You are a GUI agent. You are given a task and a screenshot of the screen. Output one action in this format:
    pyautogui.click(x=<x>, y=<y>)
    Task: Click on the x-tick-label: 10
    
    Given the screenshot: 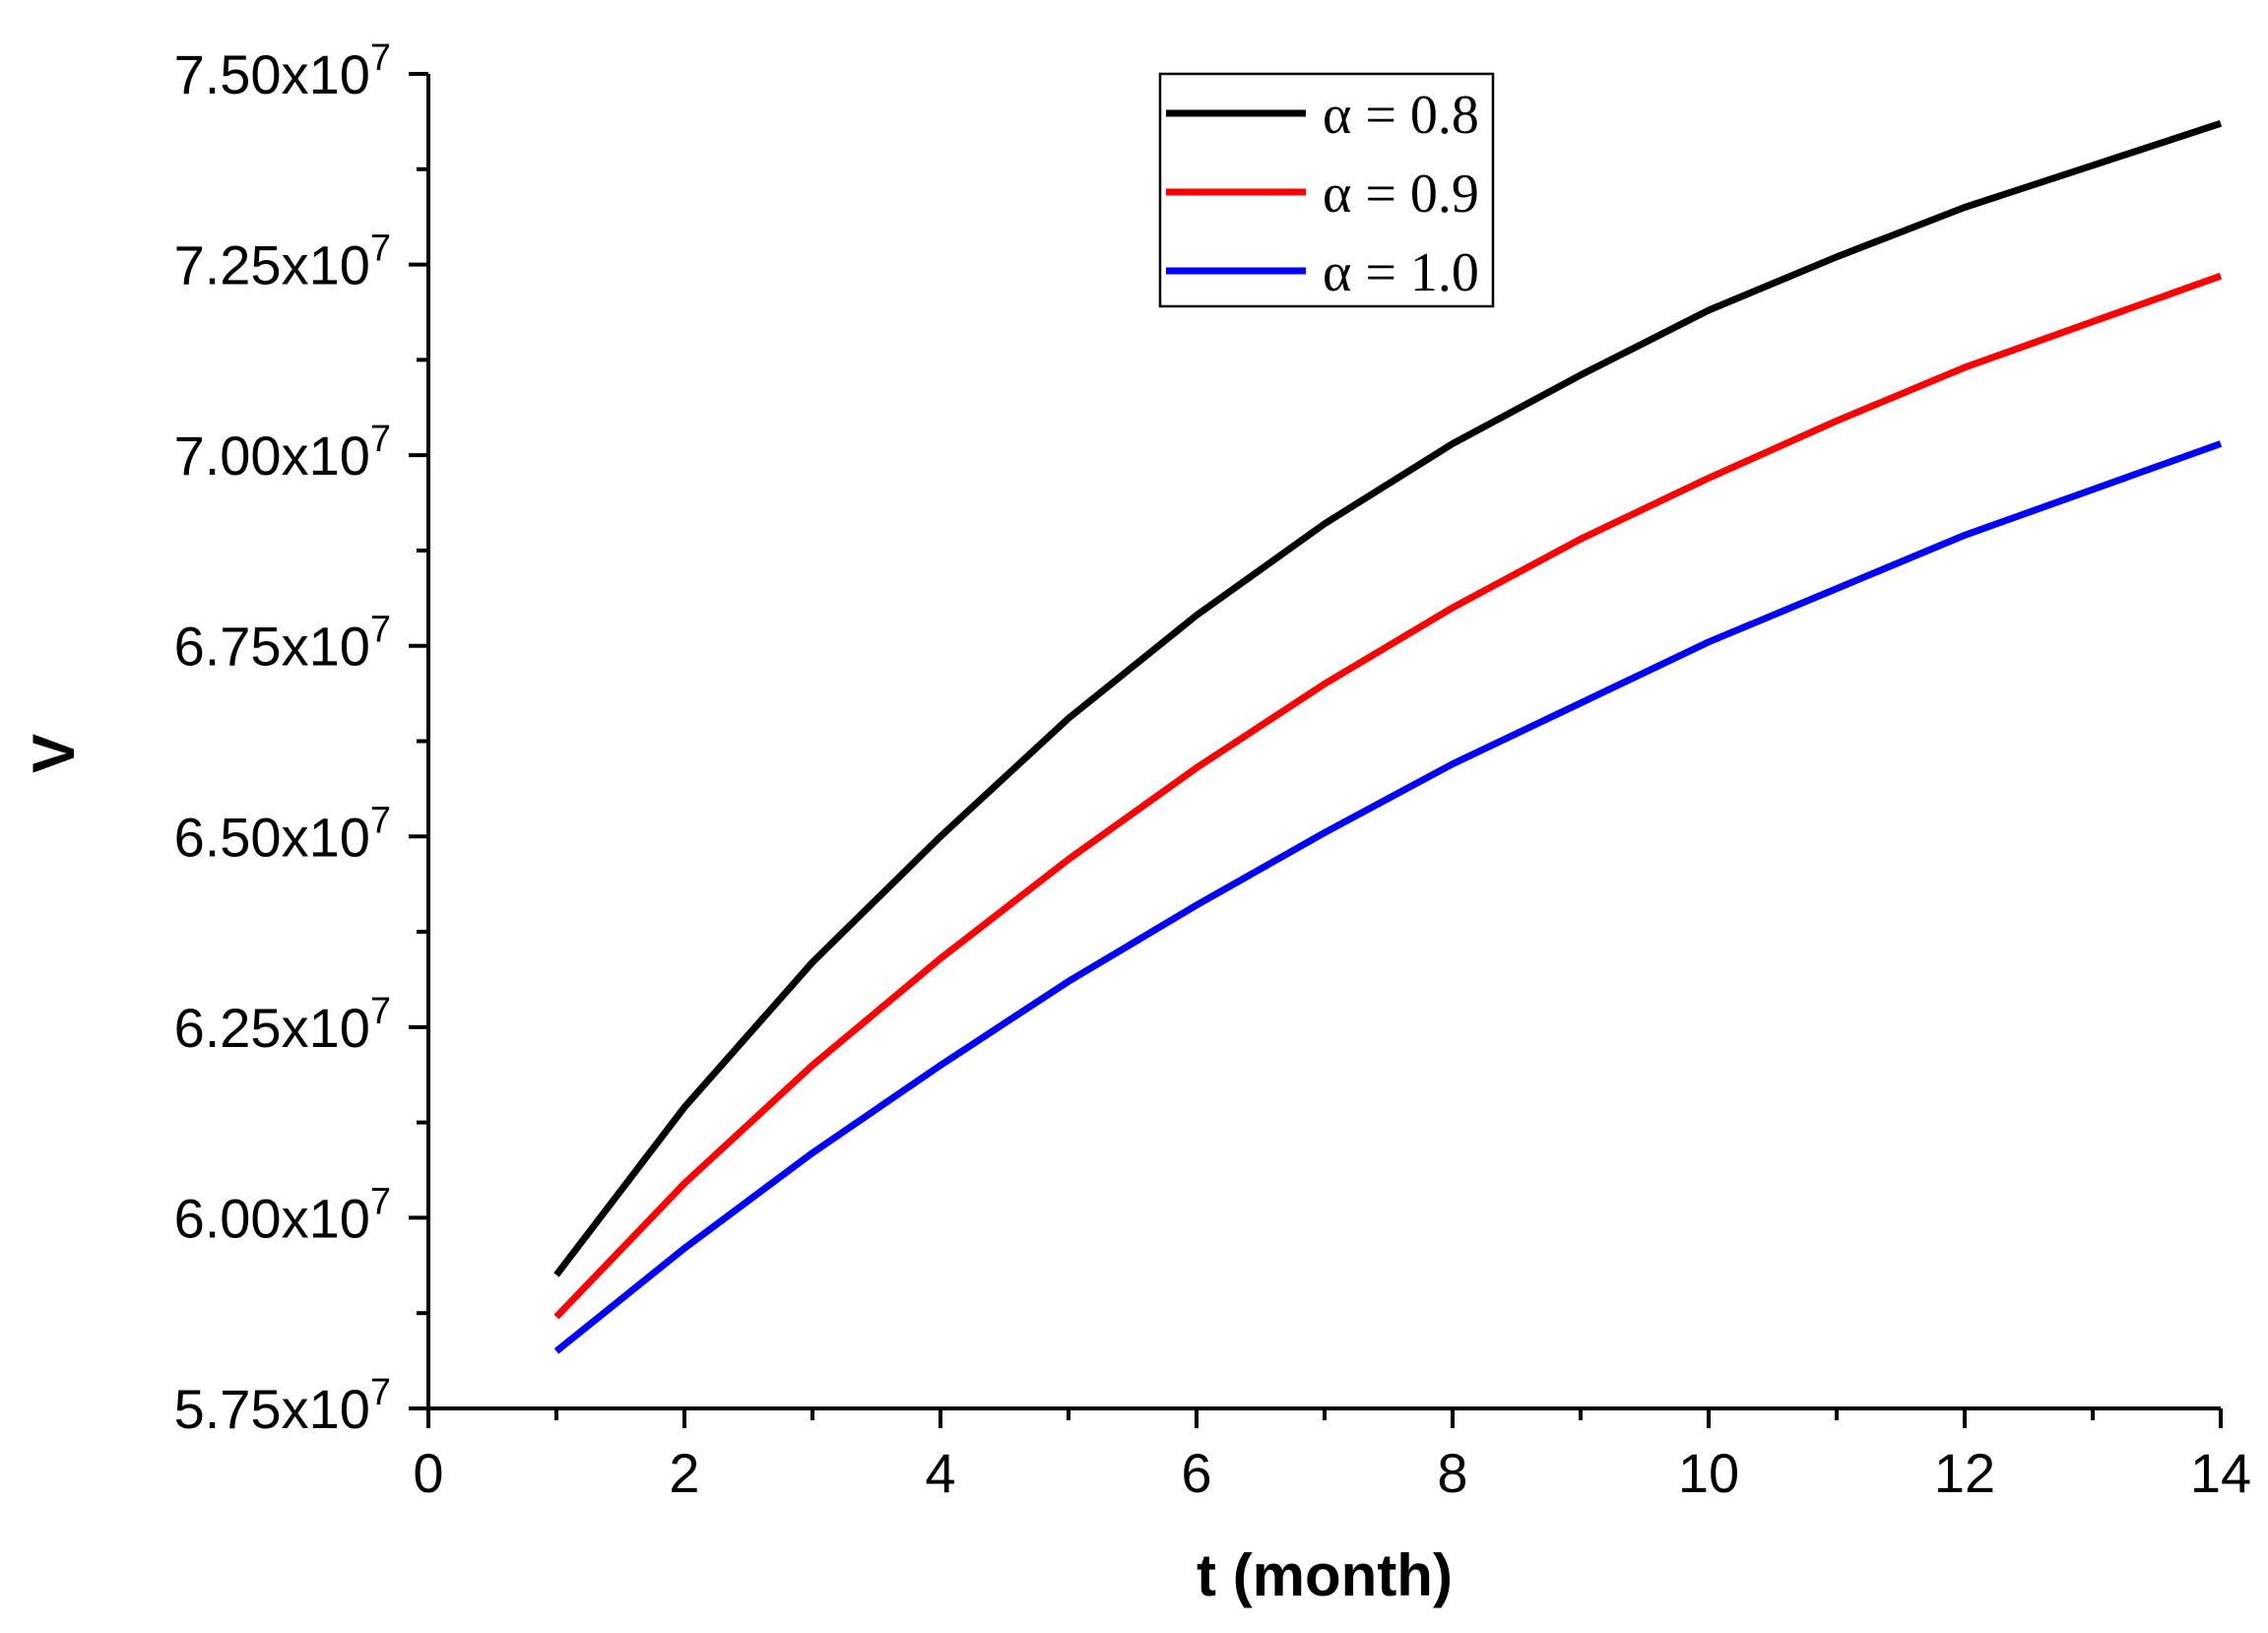 What is the action you would take?
    pyautogui.click(x=1709, y=1473)
    